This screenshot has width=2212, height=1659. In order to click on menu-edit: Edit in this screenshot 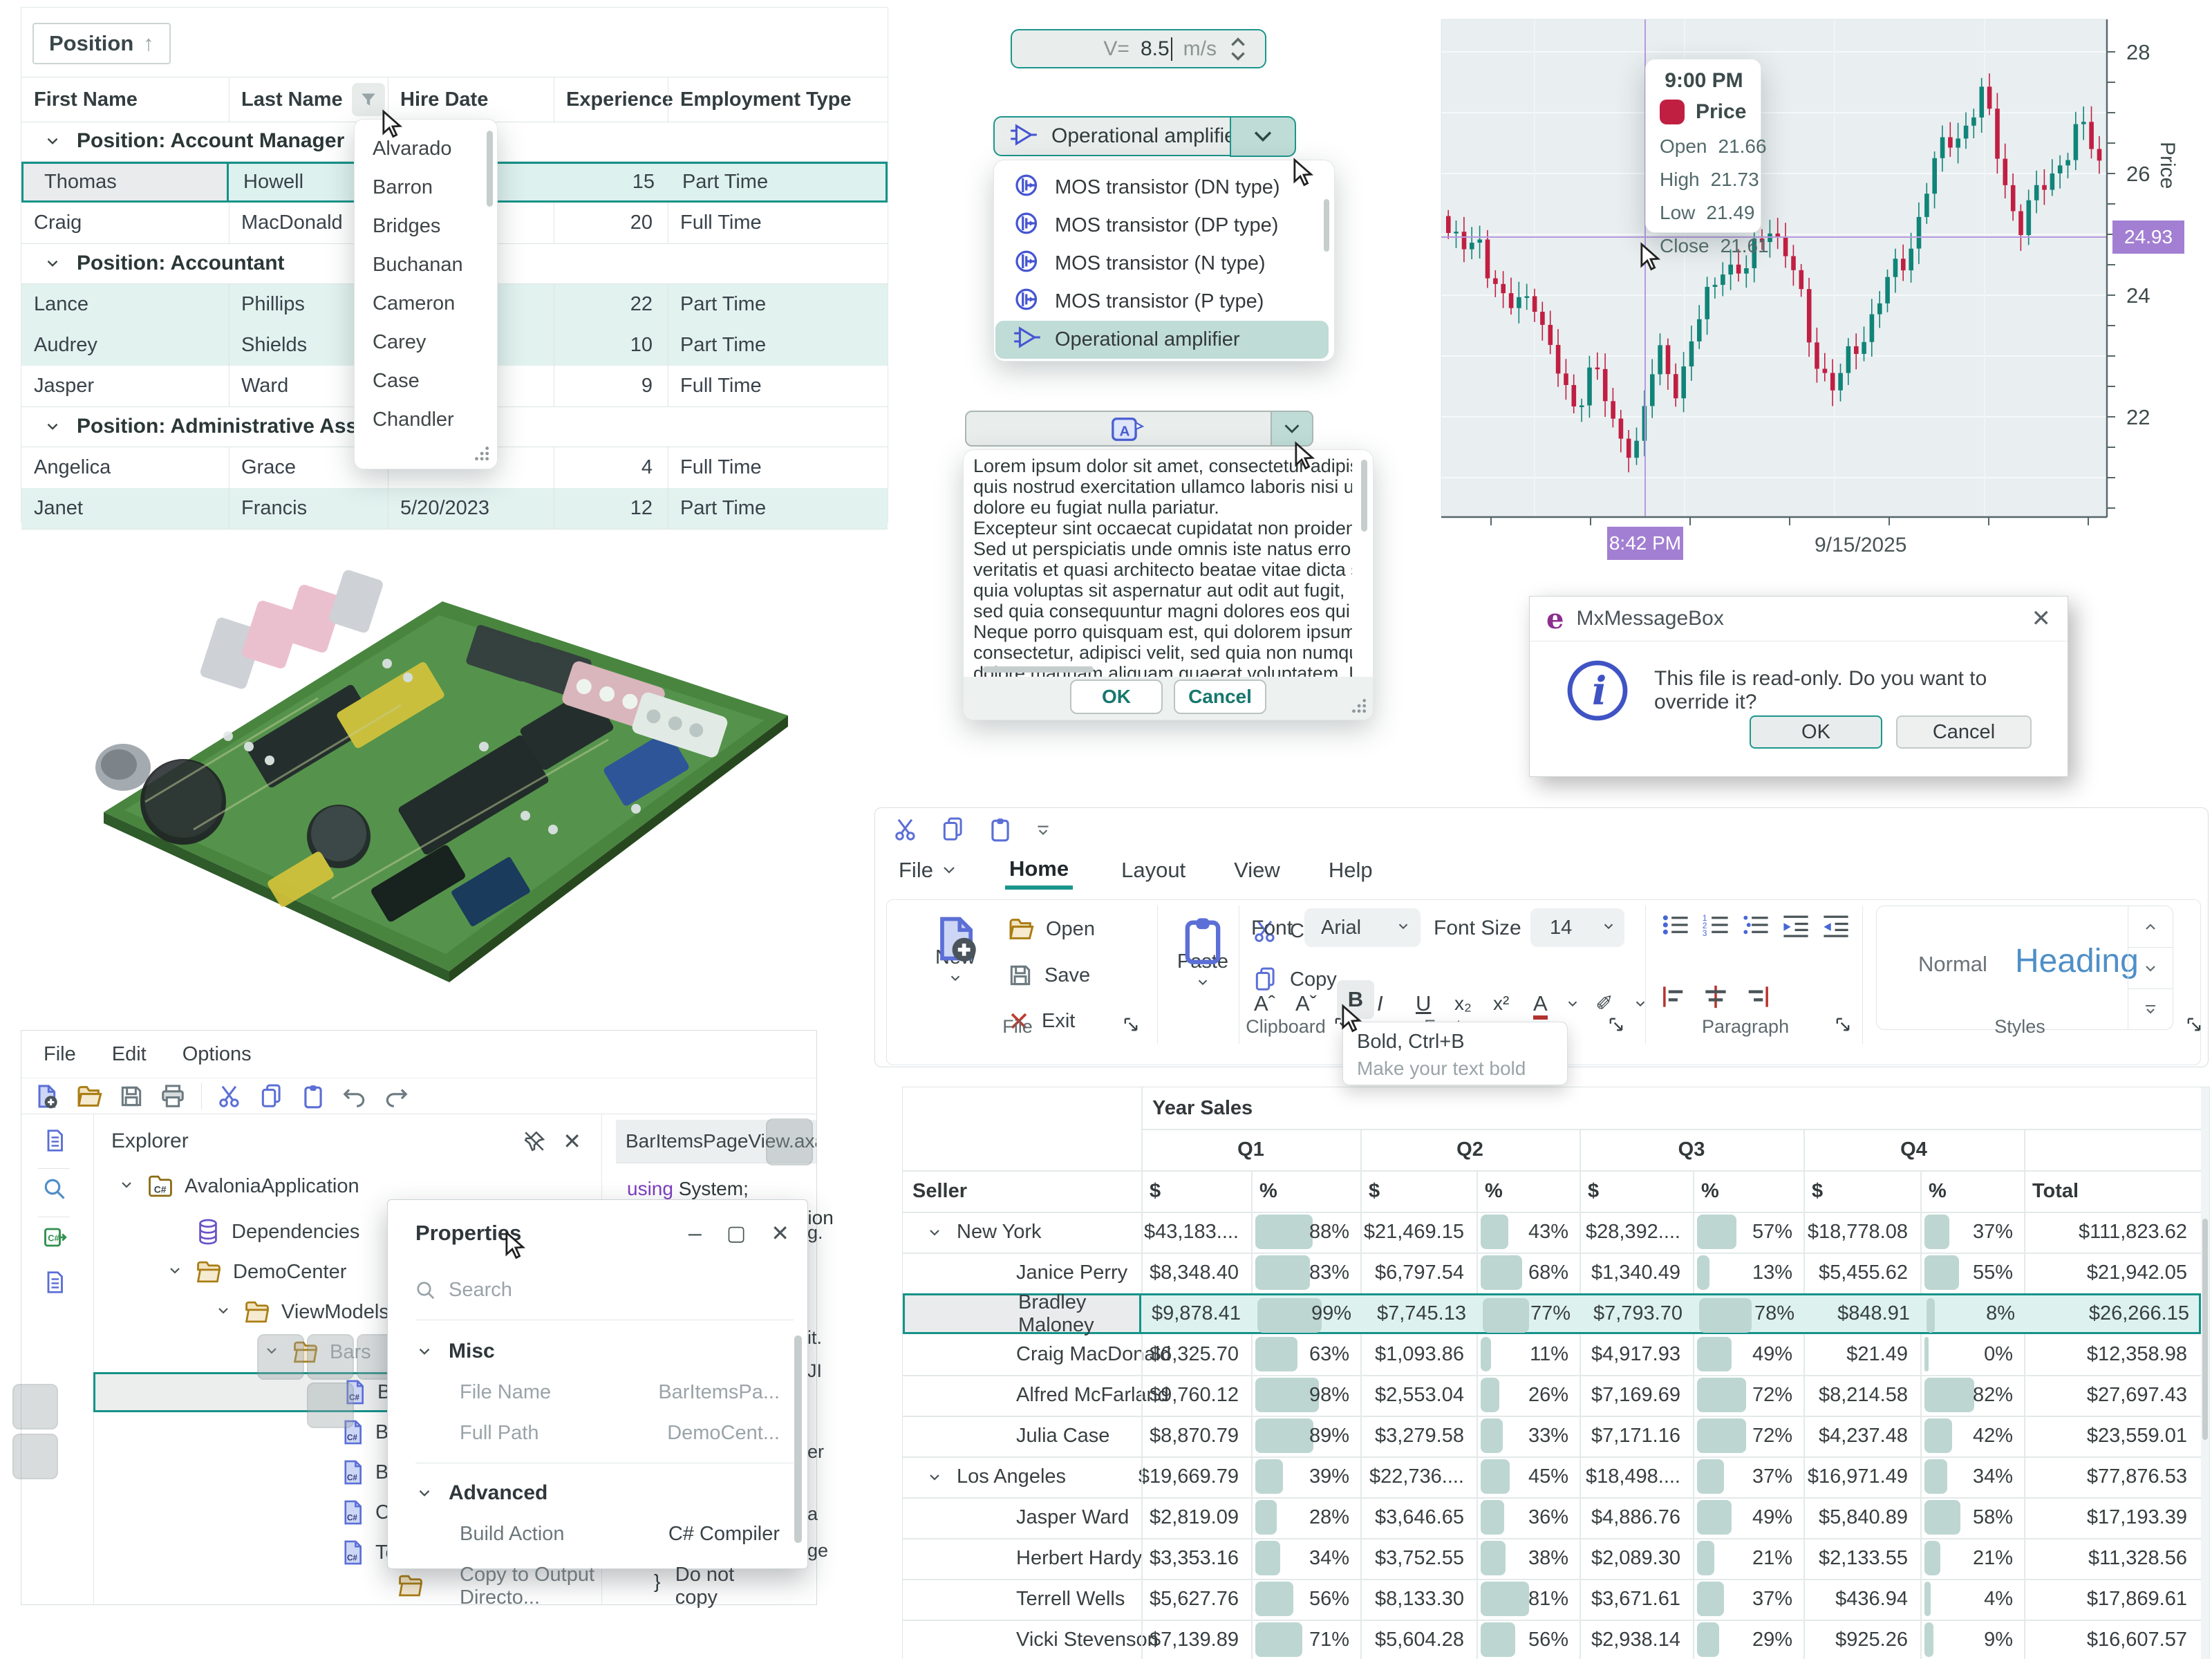, I will do `click(129, 1053)`.